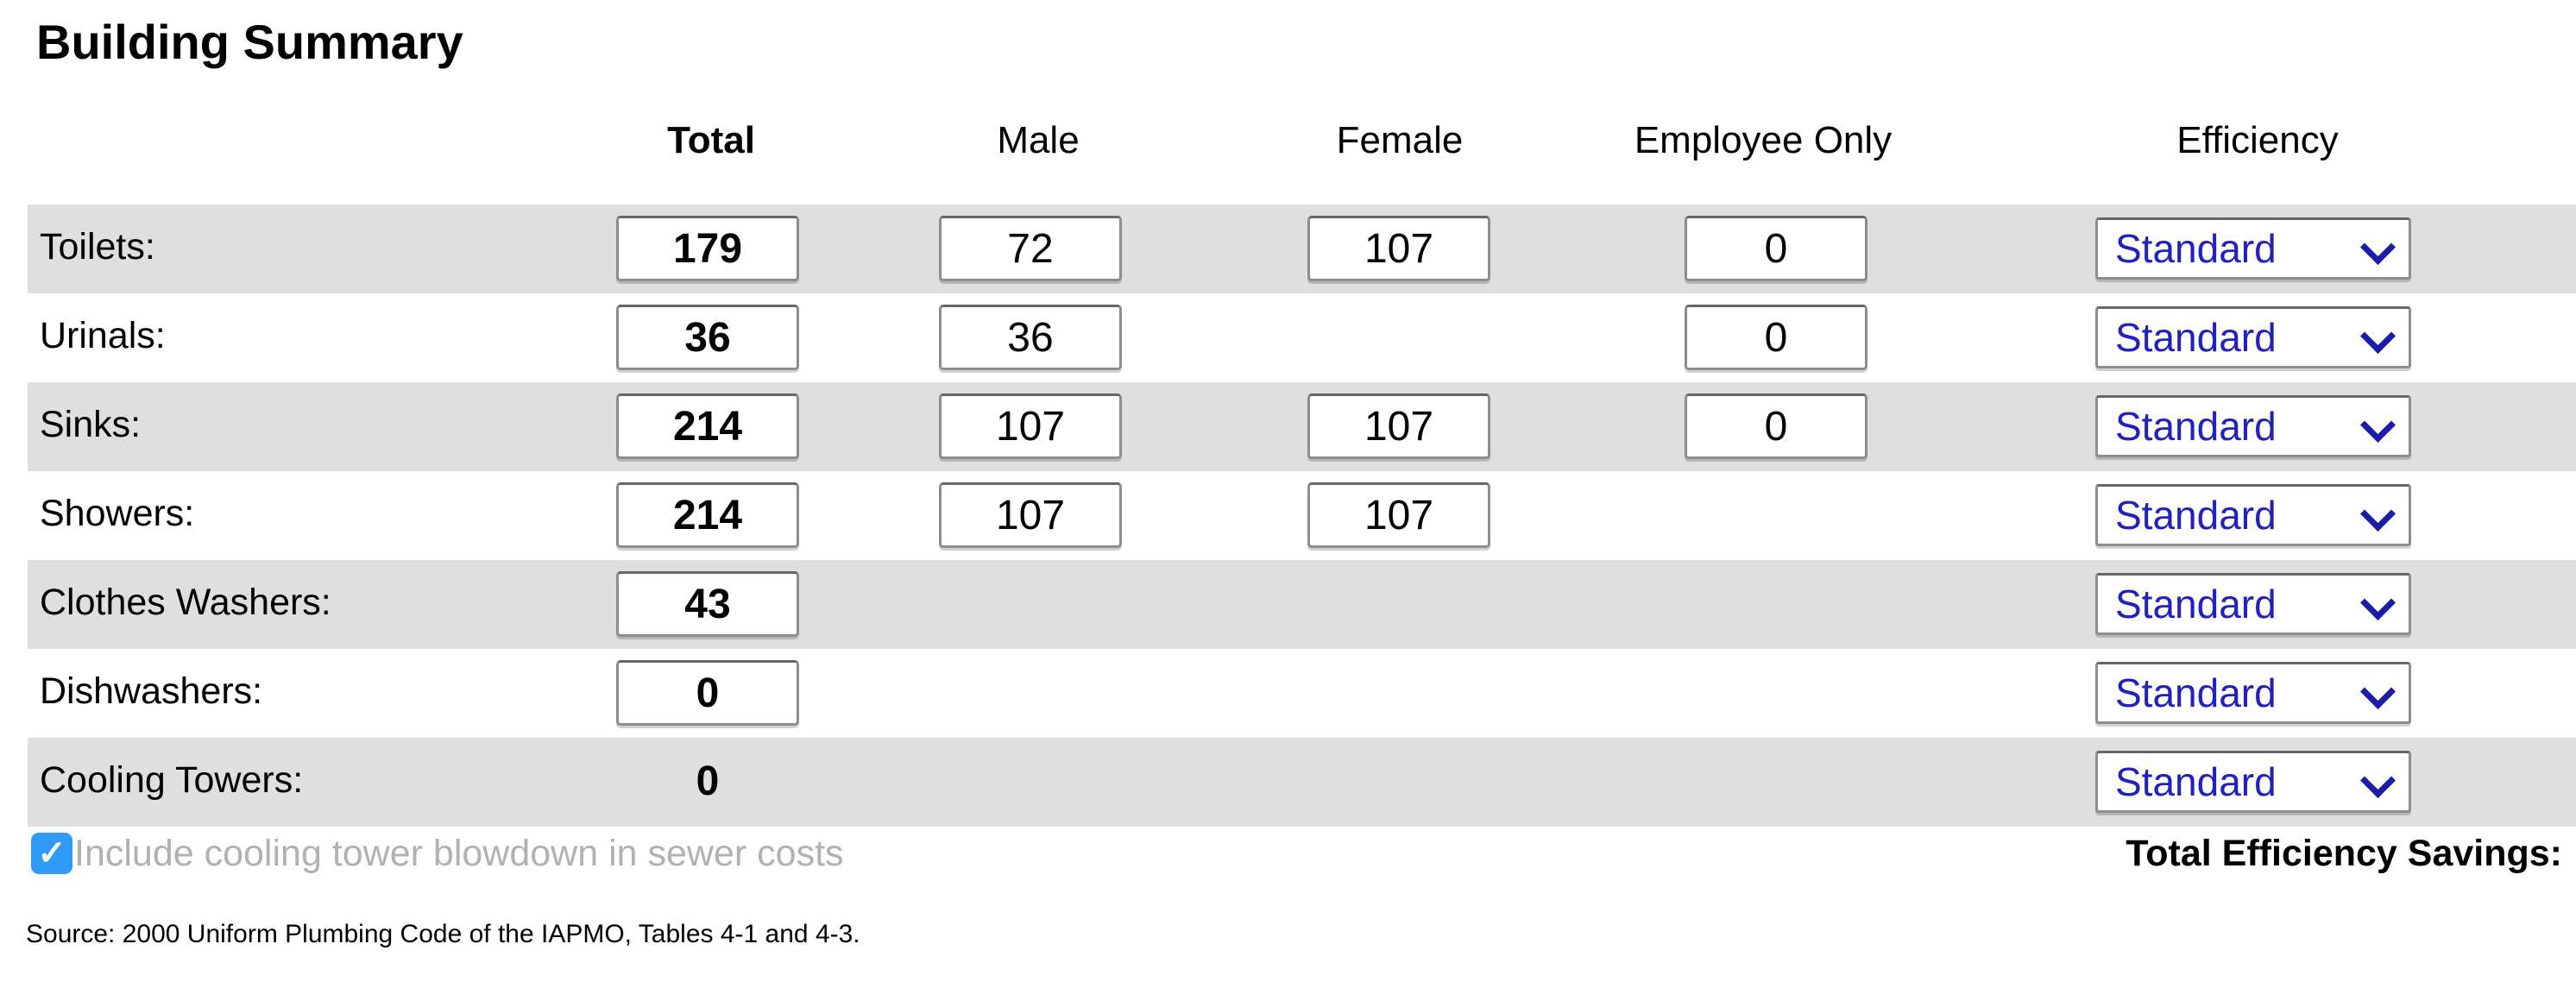  I want to click on clothes-washers-total-input, so click(707, 604).